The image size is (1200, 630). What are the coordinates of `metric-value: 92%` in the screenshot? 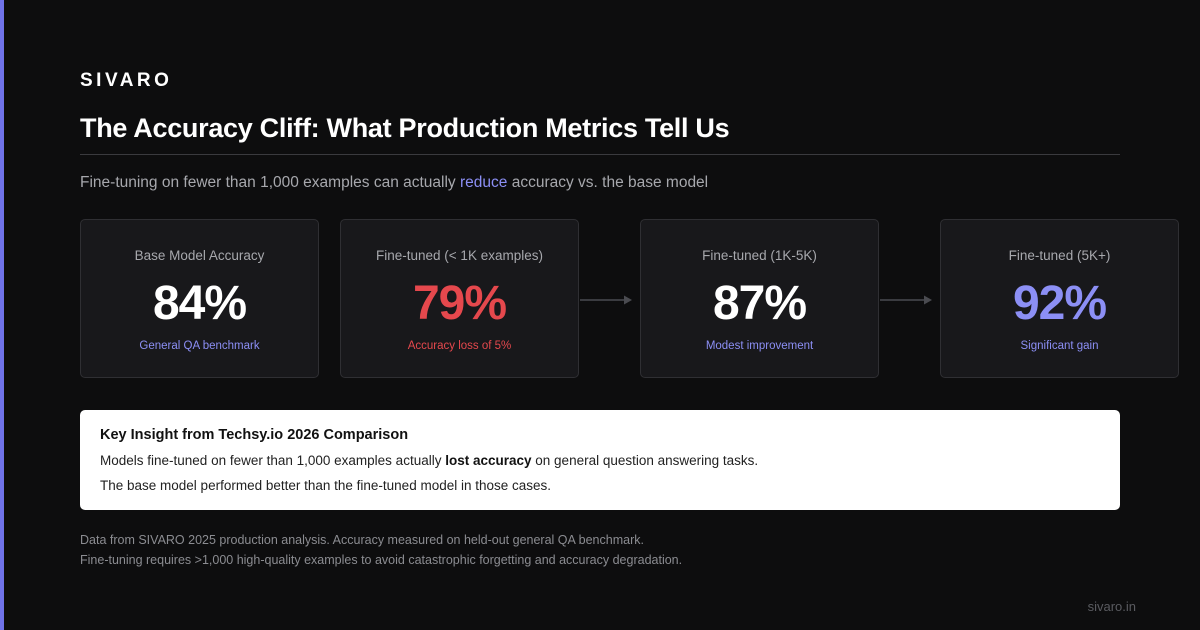 It's located at (1059, 303).